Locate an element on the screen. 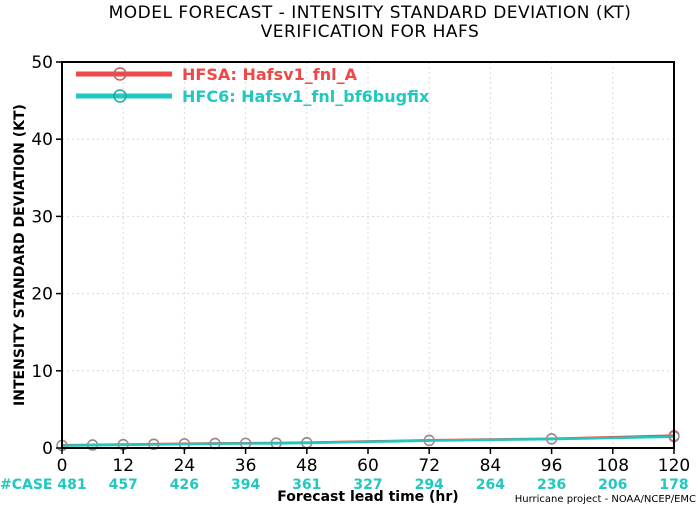  case-count: 361 is located at coordinates (306, 485).